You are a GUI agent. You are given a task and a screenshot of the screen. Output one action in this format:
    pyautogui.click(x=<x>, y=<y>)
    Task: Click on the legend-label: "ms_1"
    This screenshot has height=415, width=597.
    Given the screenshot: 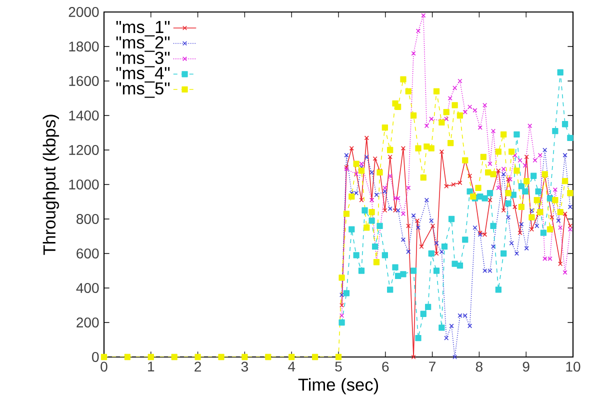 What is the action you would take?
    pyautogui.click(x=143, y=28)
    